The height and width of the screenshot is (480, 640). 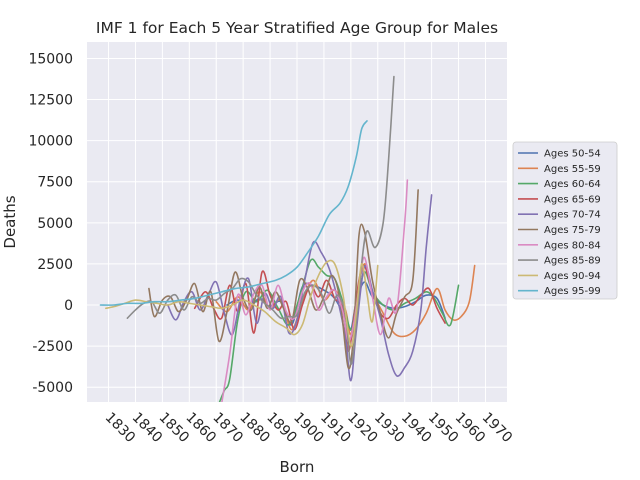 What do you see at coordinates (572, 215) in the screenshot?
I see `legend-label-ages-70-74: Ages 70-74` at bounding box center [572, 215].